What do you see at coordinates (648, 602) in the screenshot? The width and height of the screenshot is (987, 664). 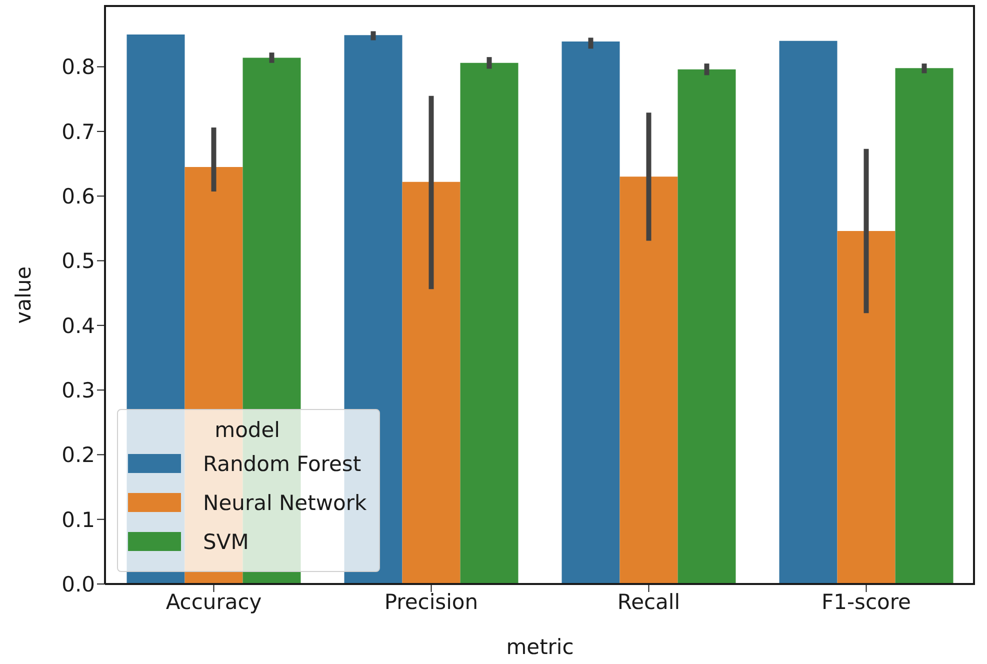 I see `x-tick-label: Recall` at bounding box center [648, 602].